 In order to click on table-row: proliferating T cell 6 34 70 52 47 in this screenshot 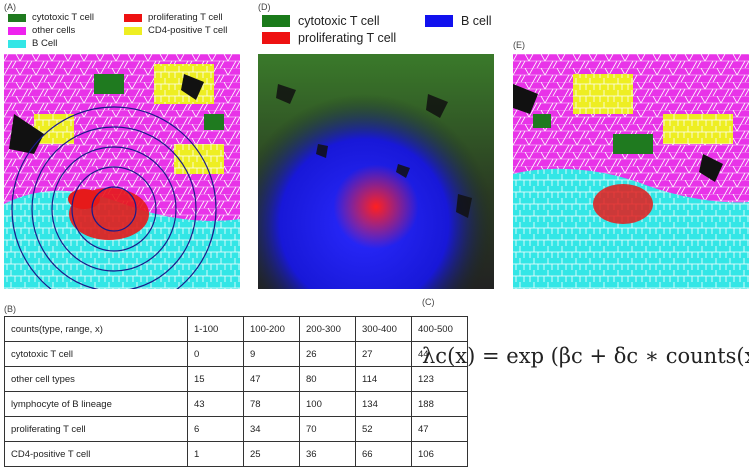, I will do `click(236, 429)`.